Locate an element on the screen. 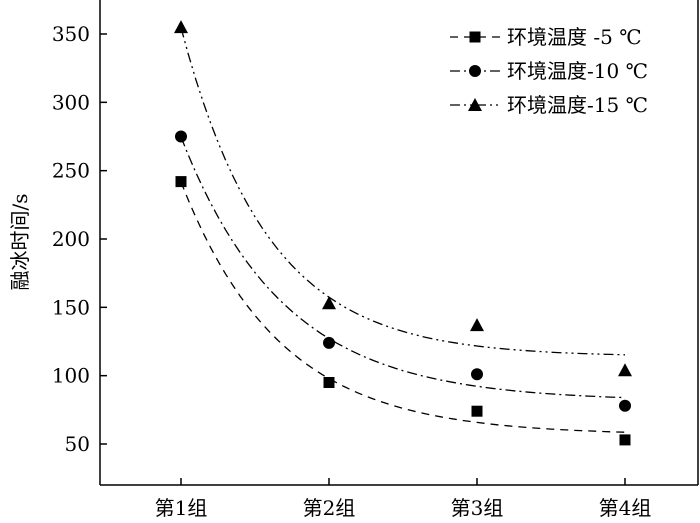 This screenshot has width=700, height=523. y-tick-label: 50 is located at coordinates (77, 444).